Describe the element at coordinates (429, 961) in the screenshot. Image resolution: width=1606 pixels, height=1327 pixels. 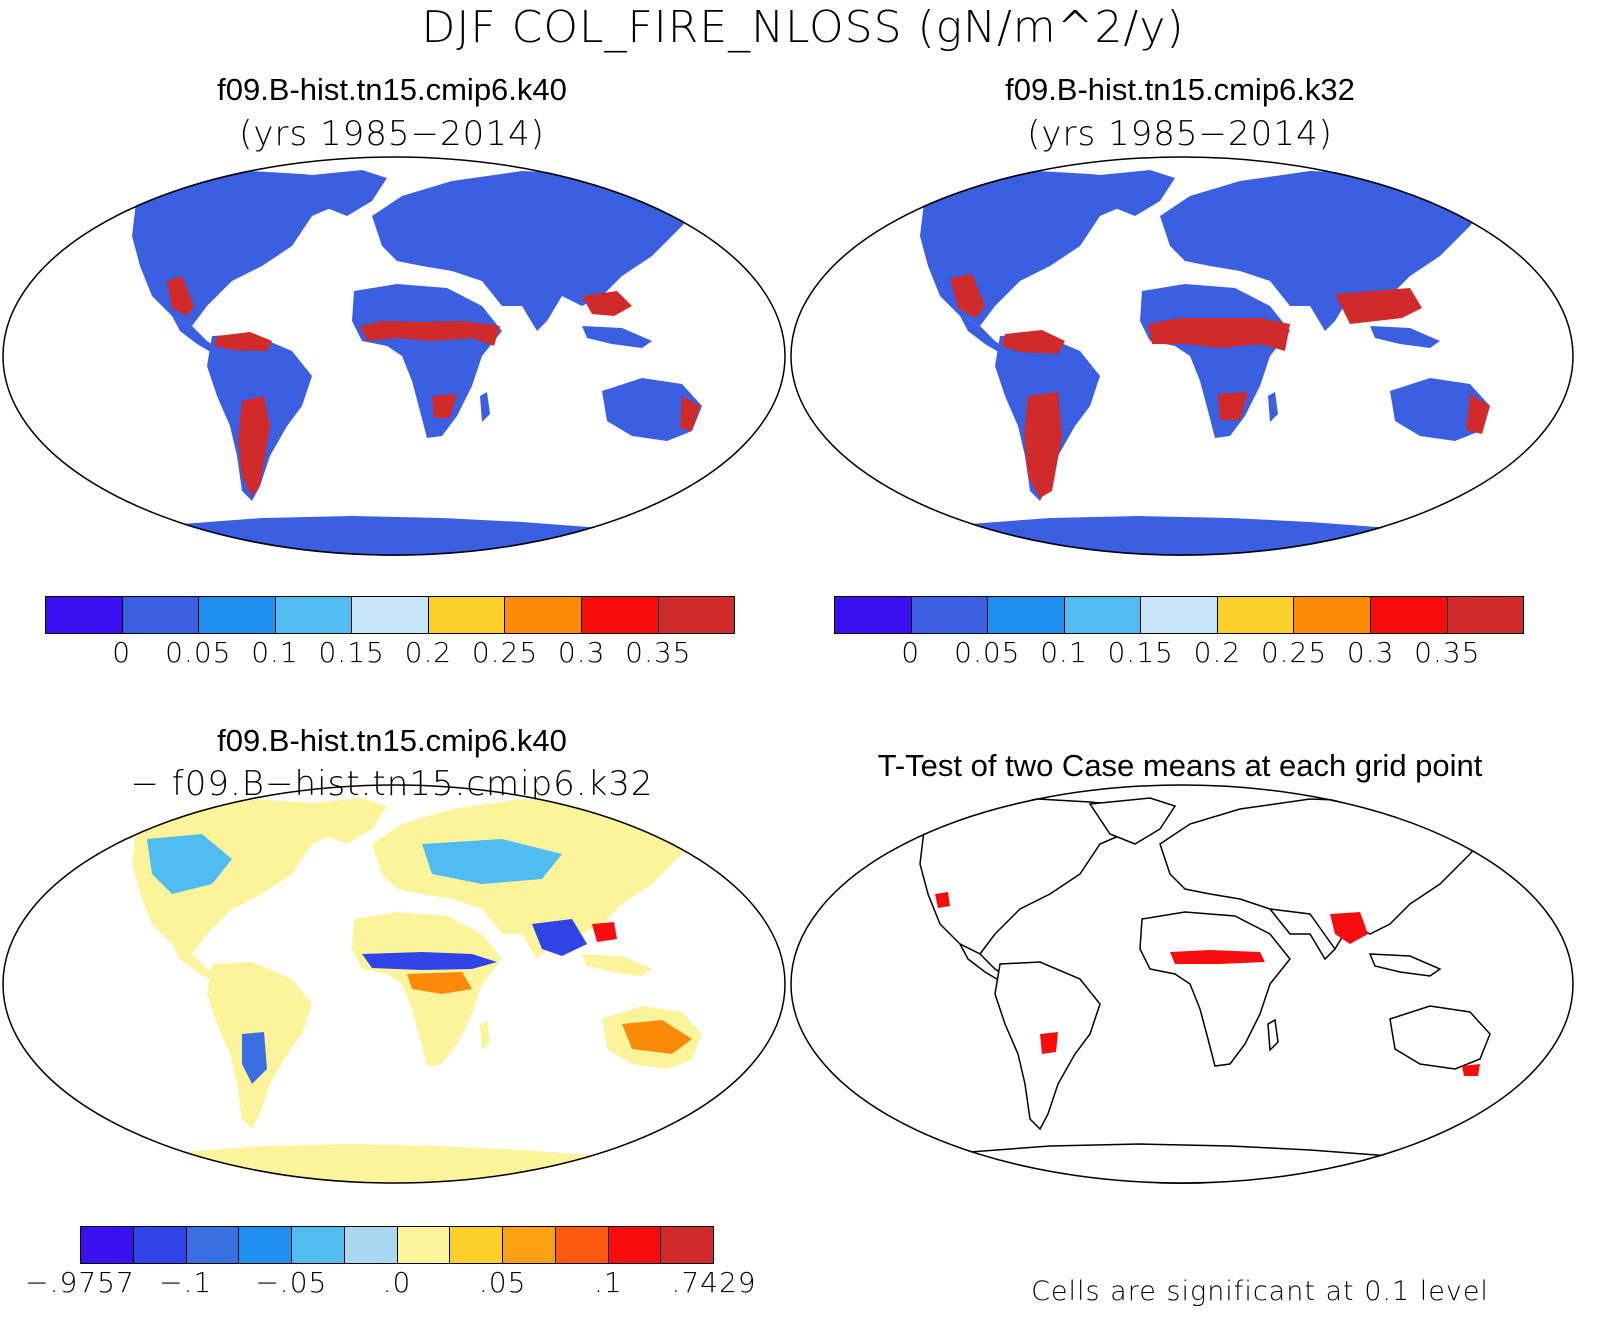
I see `negative-area-sahel` at that location.